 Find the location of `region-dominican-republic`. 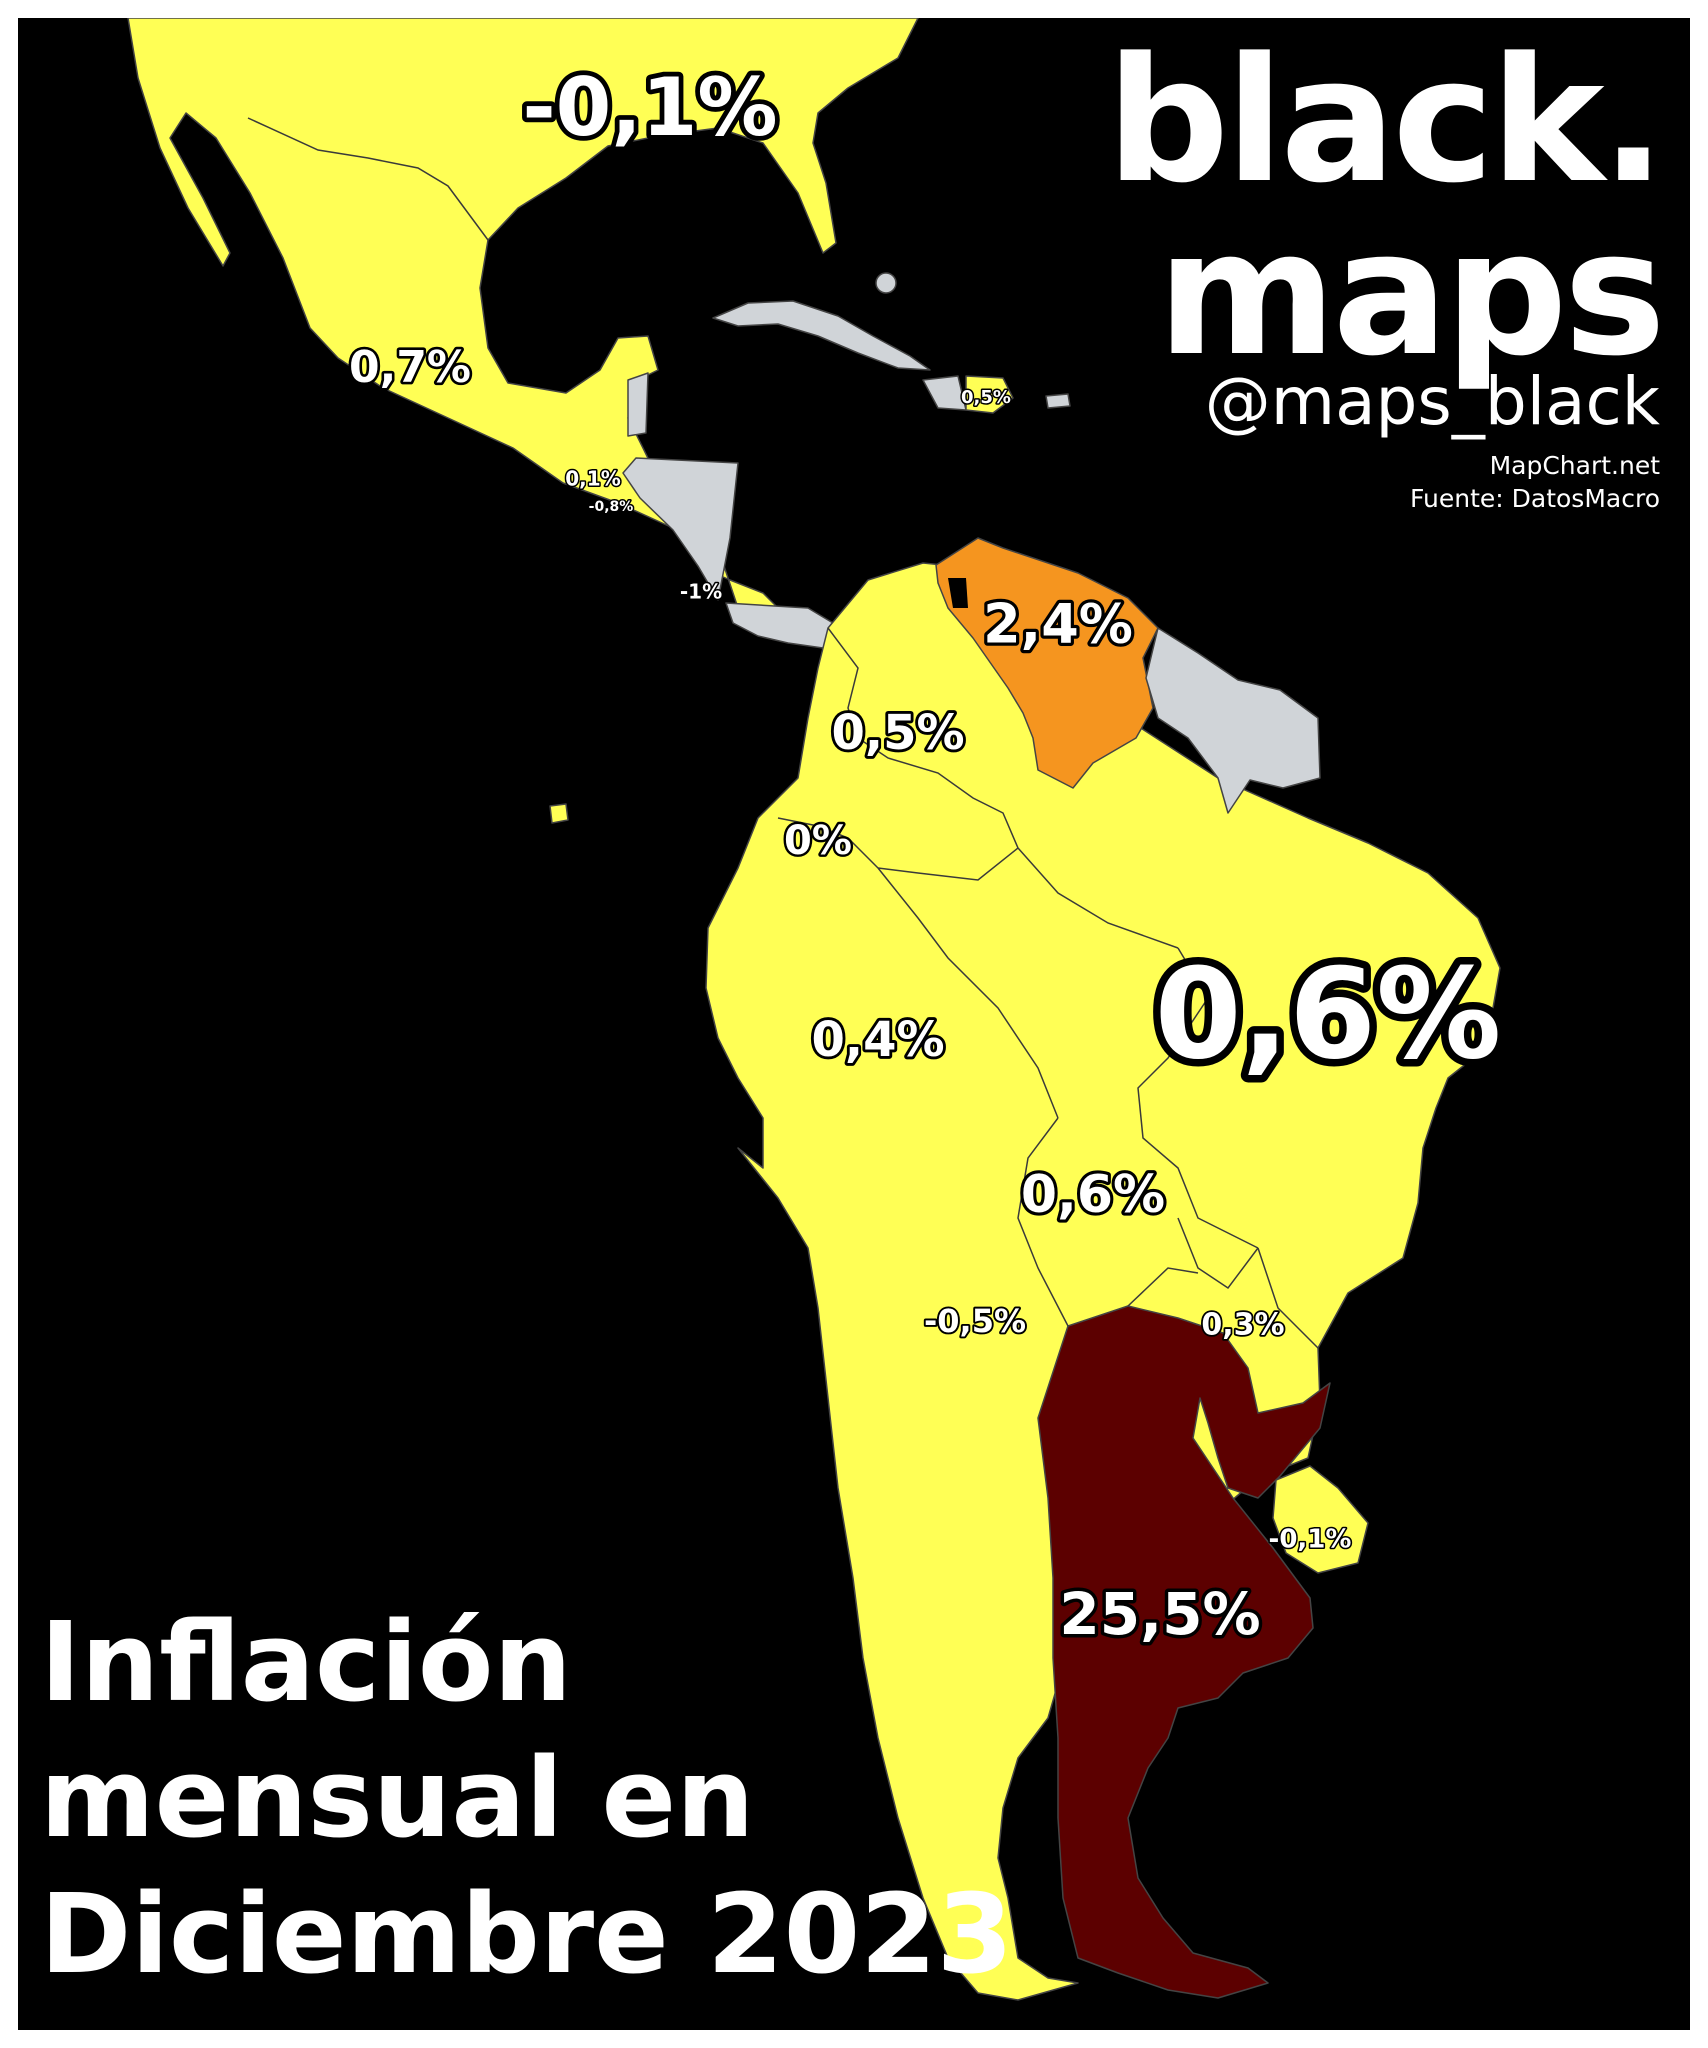

region-dominican-republic is located at coordinates (989, 394).